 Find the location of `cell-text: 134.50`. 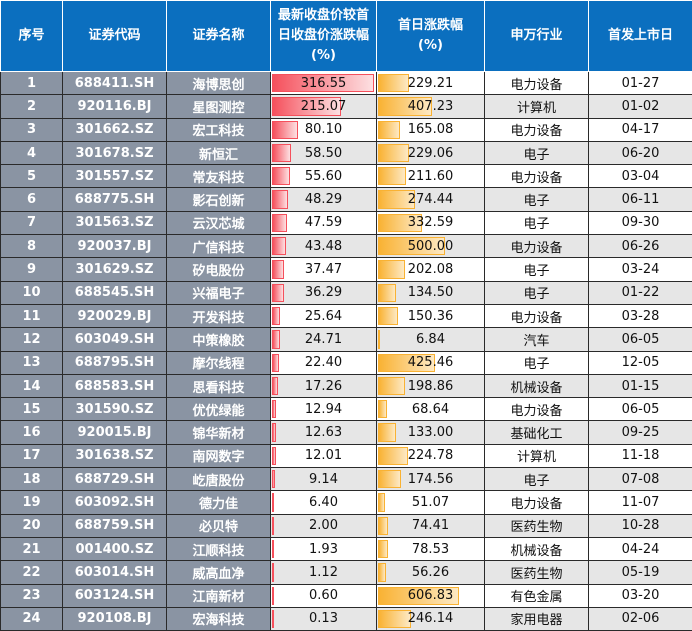

cell-text: 134.50 is located at coordinates (431, 292).